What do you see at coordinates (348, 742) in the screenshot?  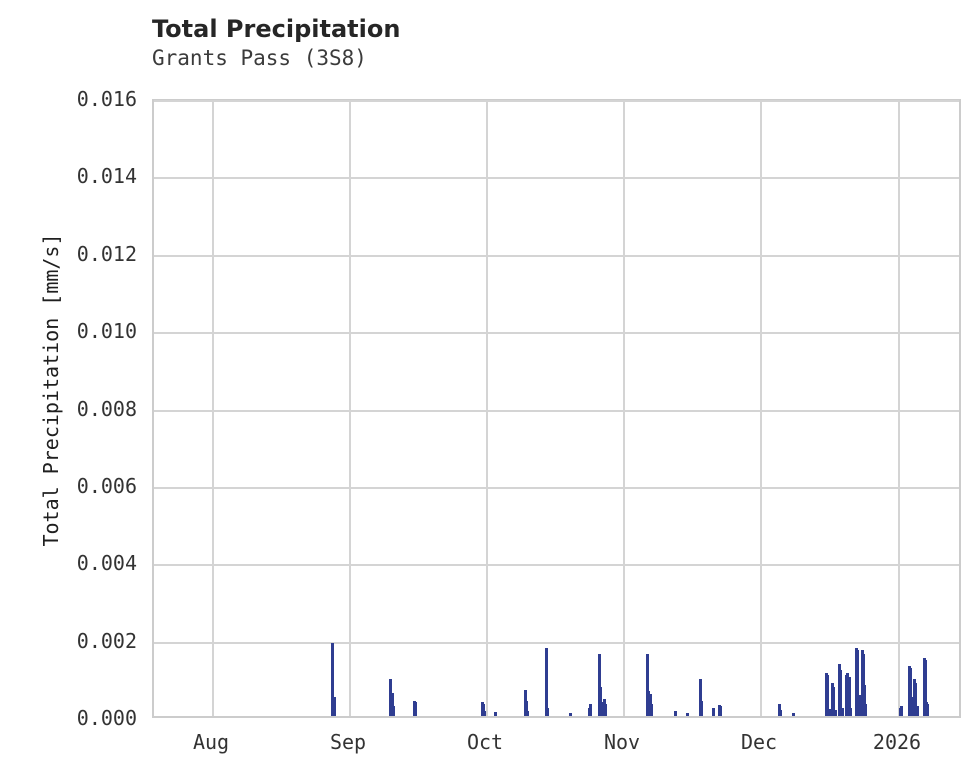 I see `x-tick-label: Sep` at bounding box center [348, 742].